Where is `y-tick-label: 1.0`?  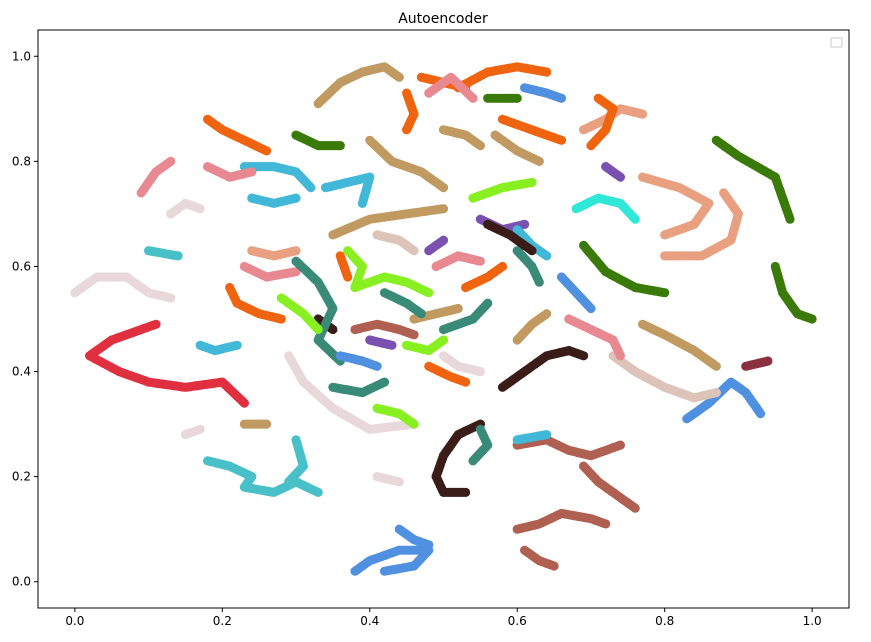 y-tick-label: 1.0 is located at coordinates (21, 56).